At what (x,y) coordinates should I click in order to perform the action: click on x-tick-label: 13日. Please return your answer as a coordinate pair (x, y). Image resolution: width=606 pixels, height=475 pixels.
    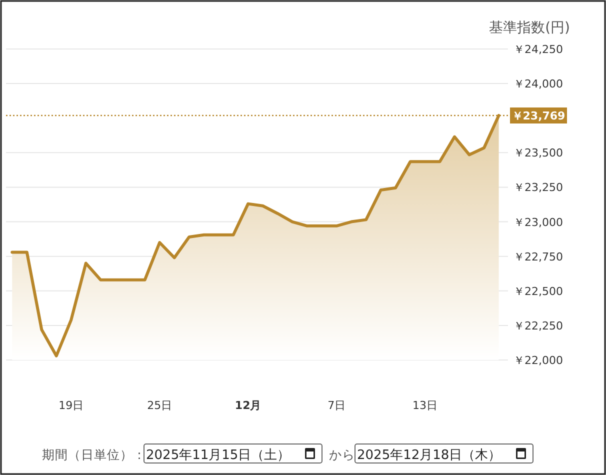
    Looking at the image, I should click on (425, 405).